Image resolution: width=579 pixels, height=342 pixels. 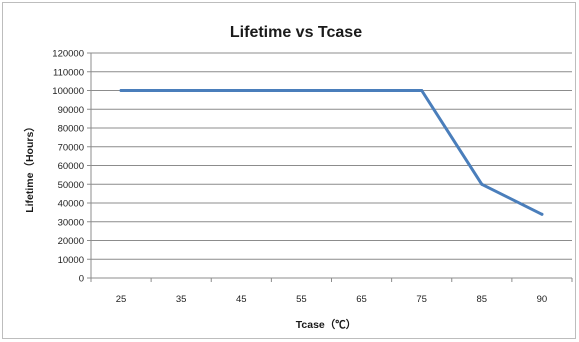 What do you see at coordinates (121, 299) in the screenshot?
I see `x-tick-label: 25` at bounding box center [121, 299].